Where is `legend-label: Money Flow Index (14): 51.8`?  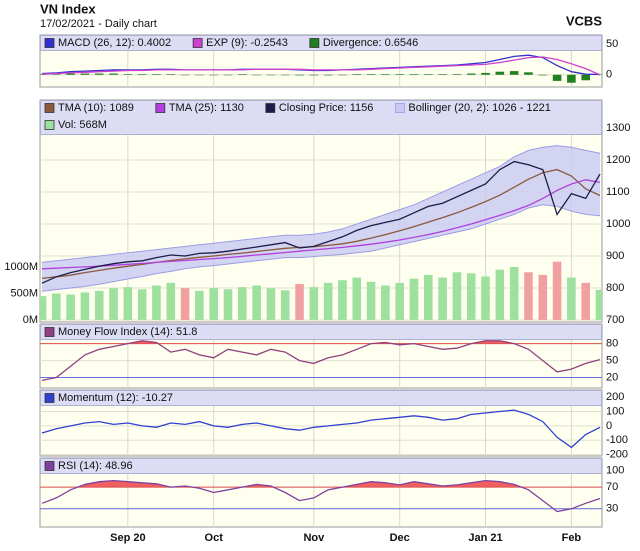 legend-label: Money Flow Index (14): 51.8 is located at coordinates (127, 332).